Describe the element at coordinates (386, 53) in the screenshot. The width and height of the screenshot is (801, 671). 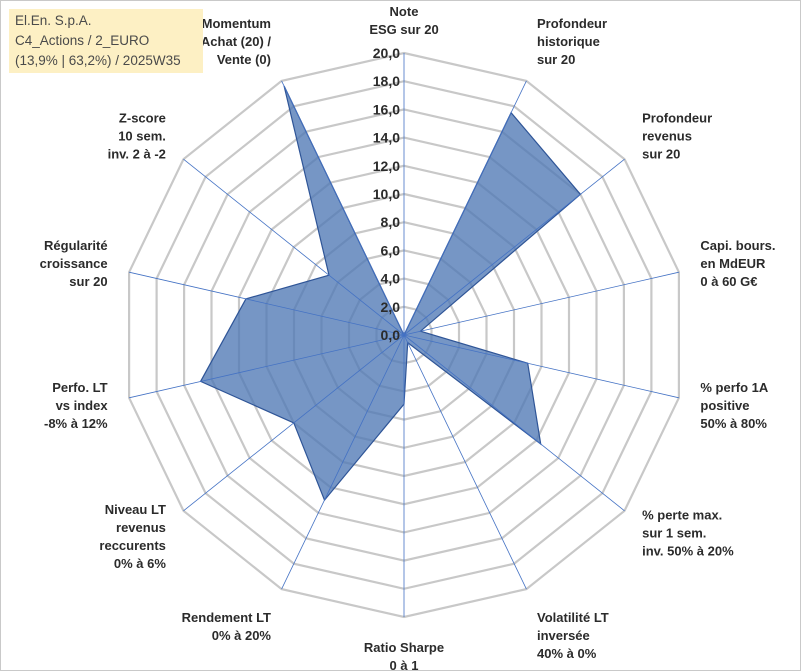
I see `radial-tick-label: 20,0` at that location.